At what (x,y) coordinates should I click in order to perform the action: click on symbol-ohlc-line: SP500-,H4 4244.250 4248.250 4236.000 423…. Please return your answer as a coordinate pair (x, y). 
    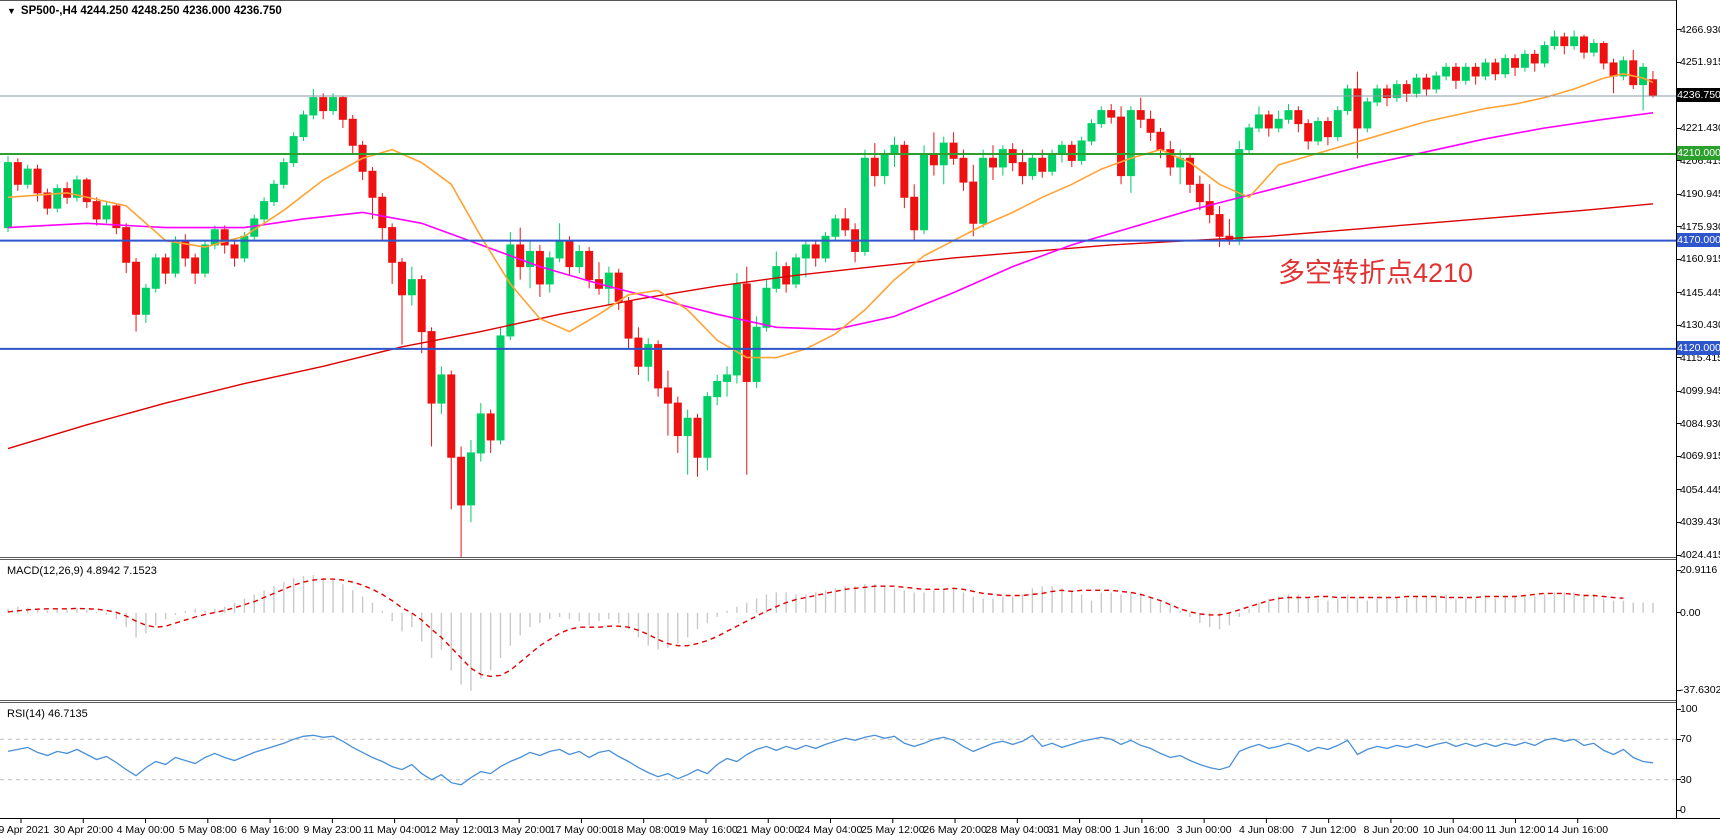
    Looking at the image, I should click on (151, 11).